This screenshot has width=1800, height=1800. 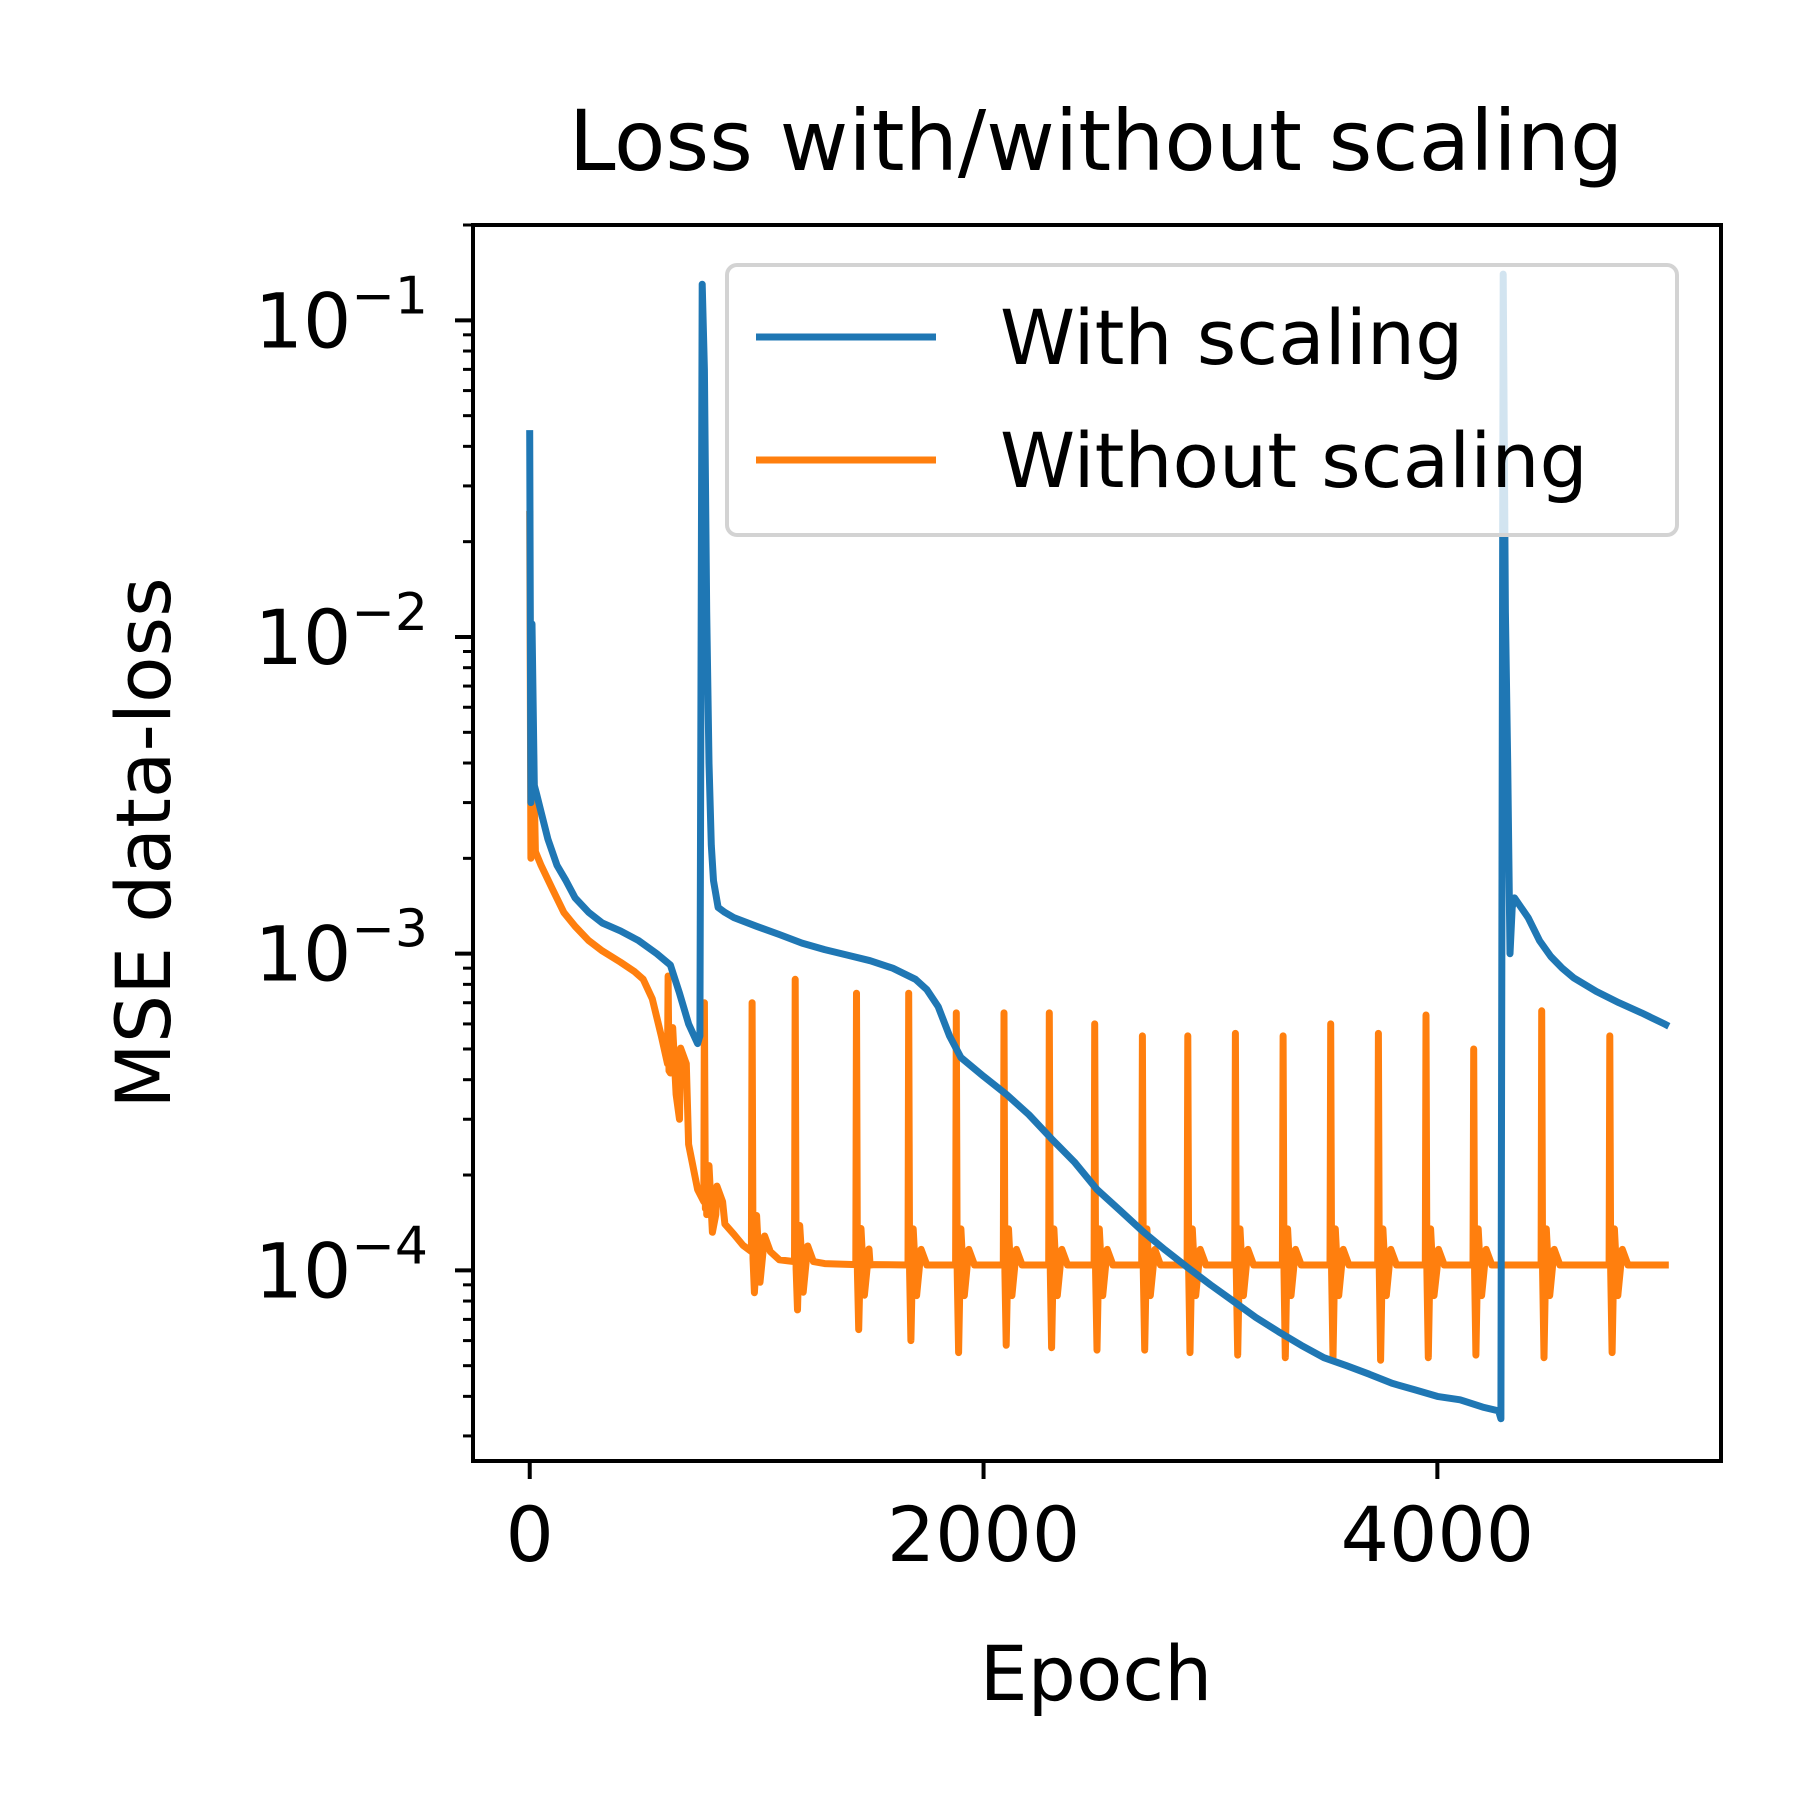 I want to click on x-axis-ticks: 0 2000 4000, so click(x=1020, y=1520).